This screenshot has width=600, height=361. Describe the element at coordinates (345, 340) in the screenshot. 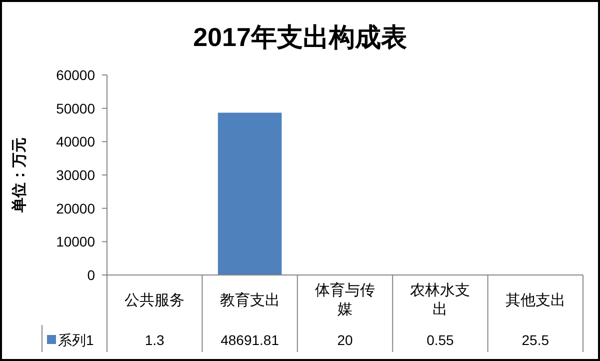

I see `data-label: 20` at that location.